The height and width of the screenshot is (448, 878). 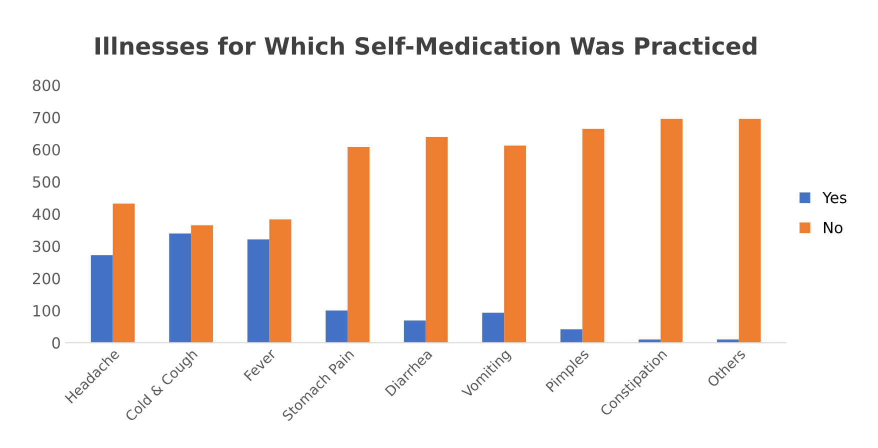 I want to click on y-tick-label: 800, so click(x=46, y=86).